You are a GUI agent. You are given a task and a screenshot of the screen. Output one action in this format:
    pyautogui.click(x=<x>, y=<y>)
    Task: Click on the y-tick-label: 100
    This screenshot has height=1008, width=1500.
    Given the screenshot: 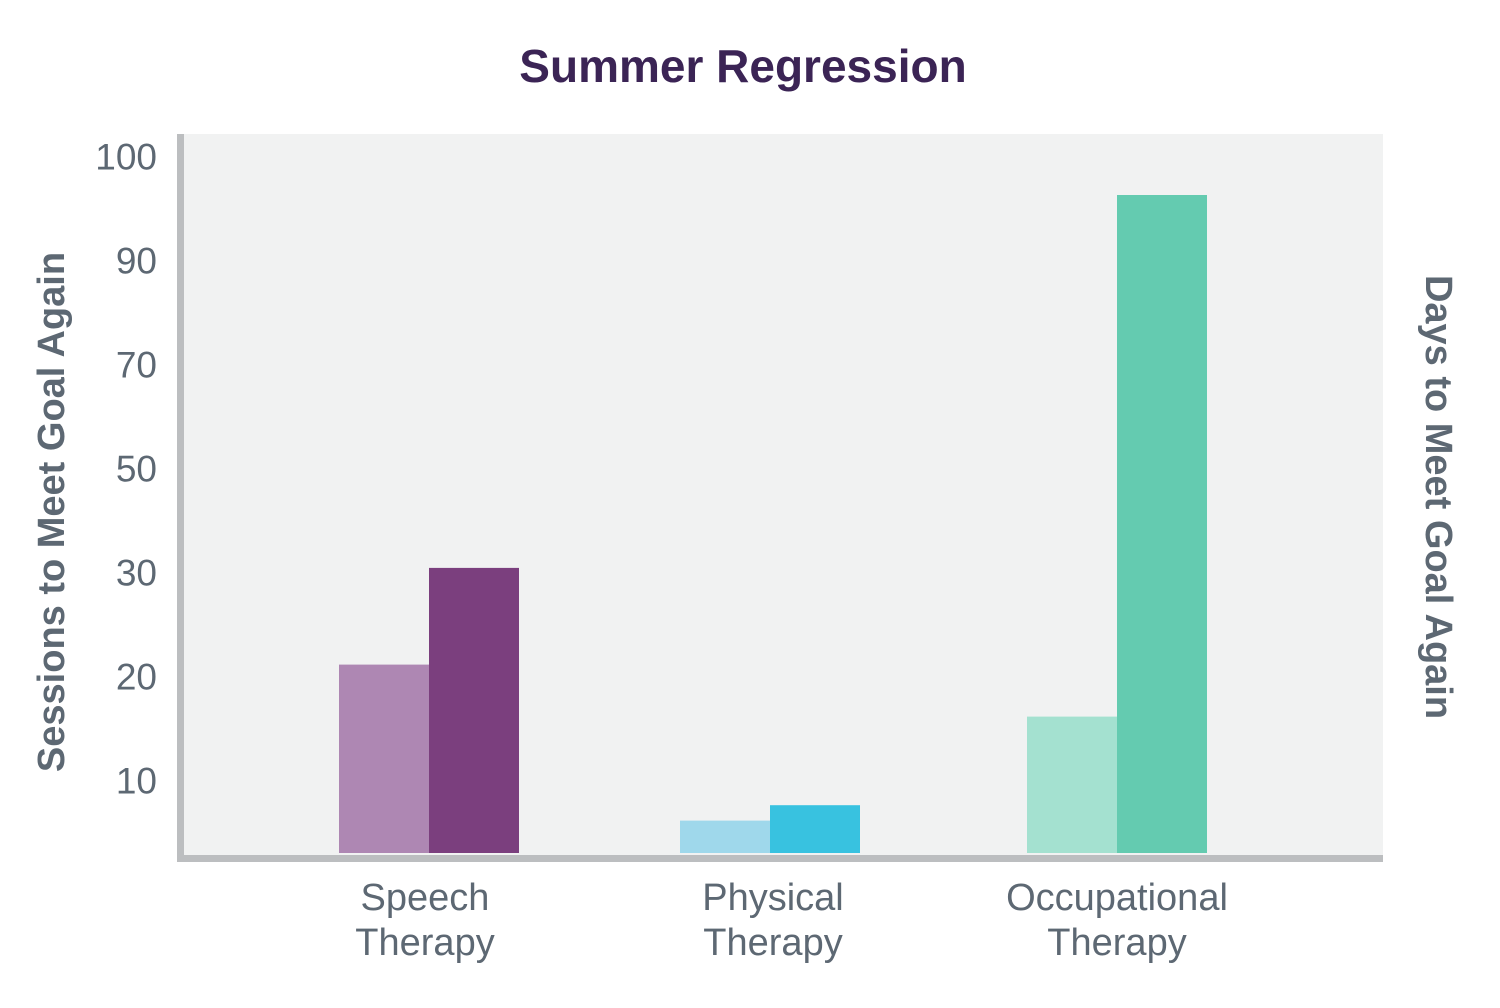 What is the action you would take?
    pyautogui.click(x=126, y=157)
    